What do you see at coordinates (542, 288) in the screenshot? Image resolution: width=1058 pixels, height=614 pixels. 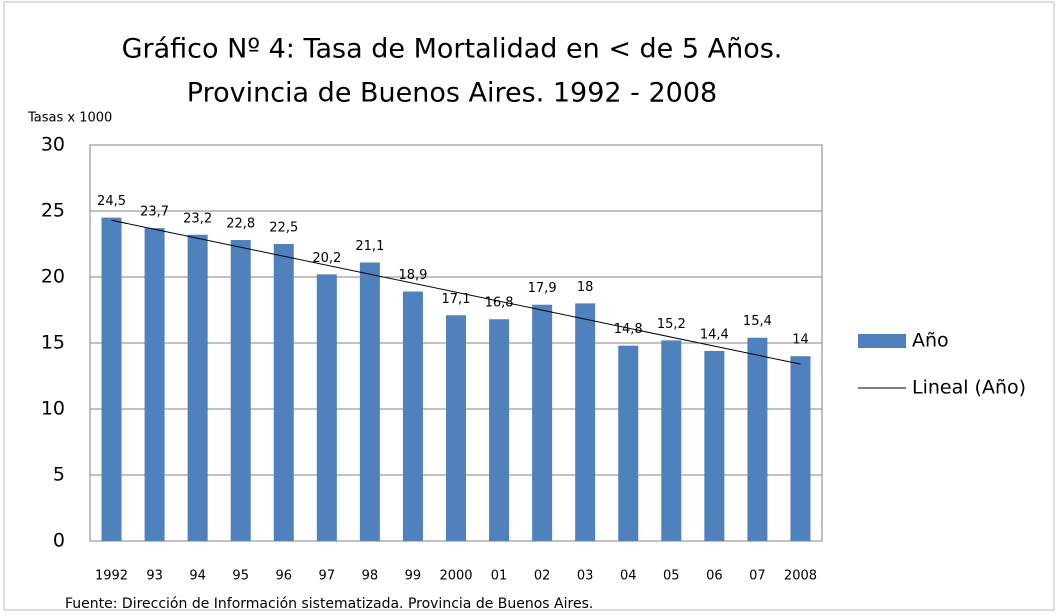 I see `data-label: 17,9` at bounding box center [542, 288].